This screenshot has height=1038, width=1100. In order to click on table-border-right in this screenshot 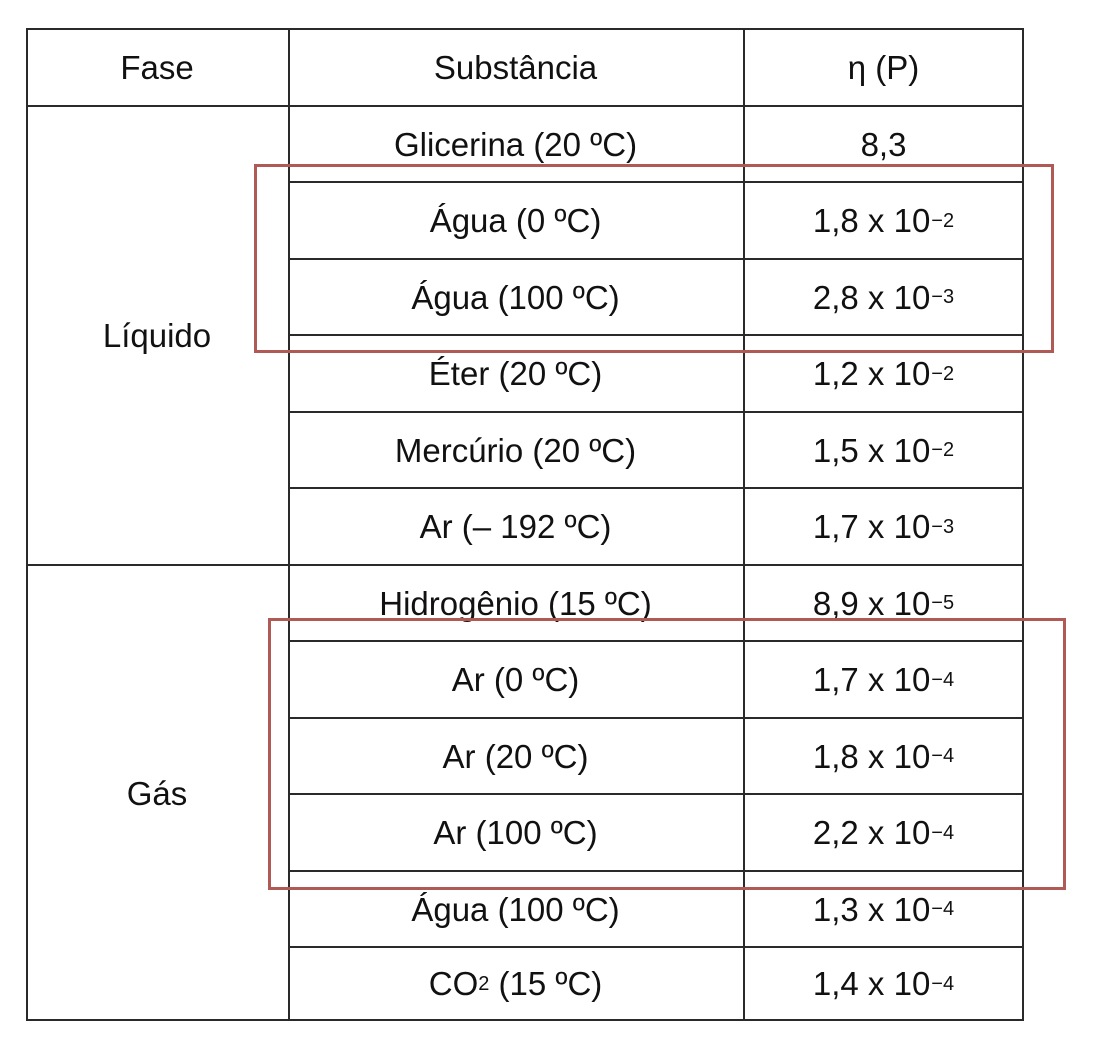, I will do `click(1023, 524)`.